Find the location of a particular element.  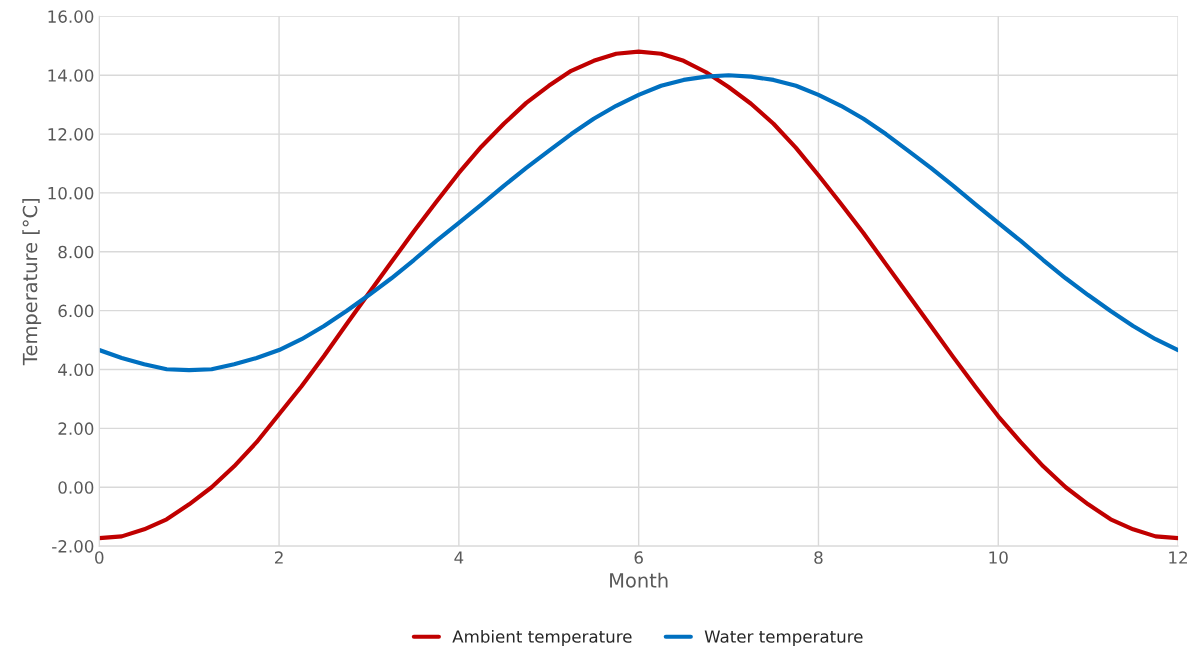

x-axis-title: Month is located at coordinates (639, 580).